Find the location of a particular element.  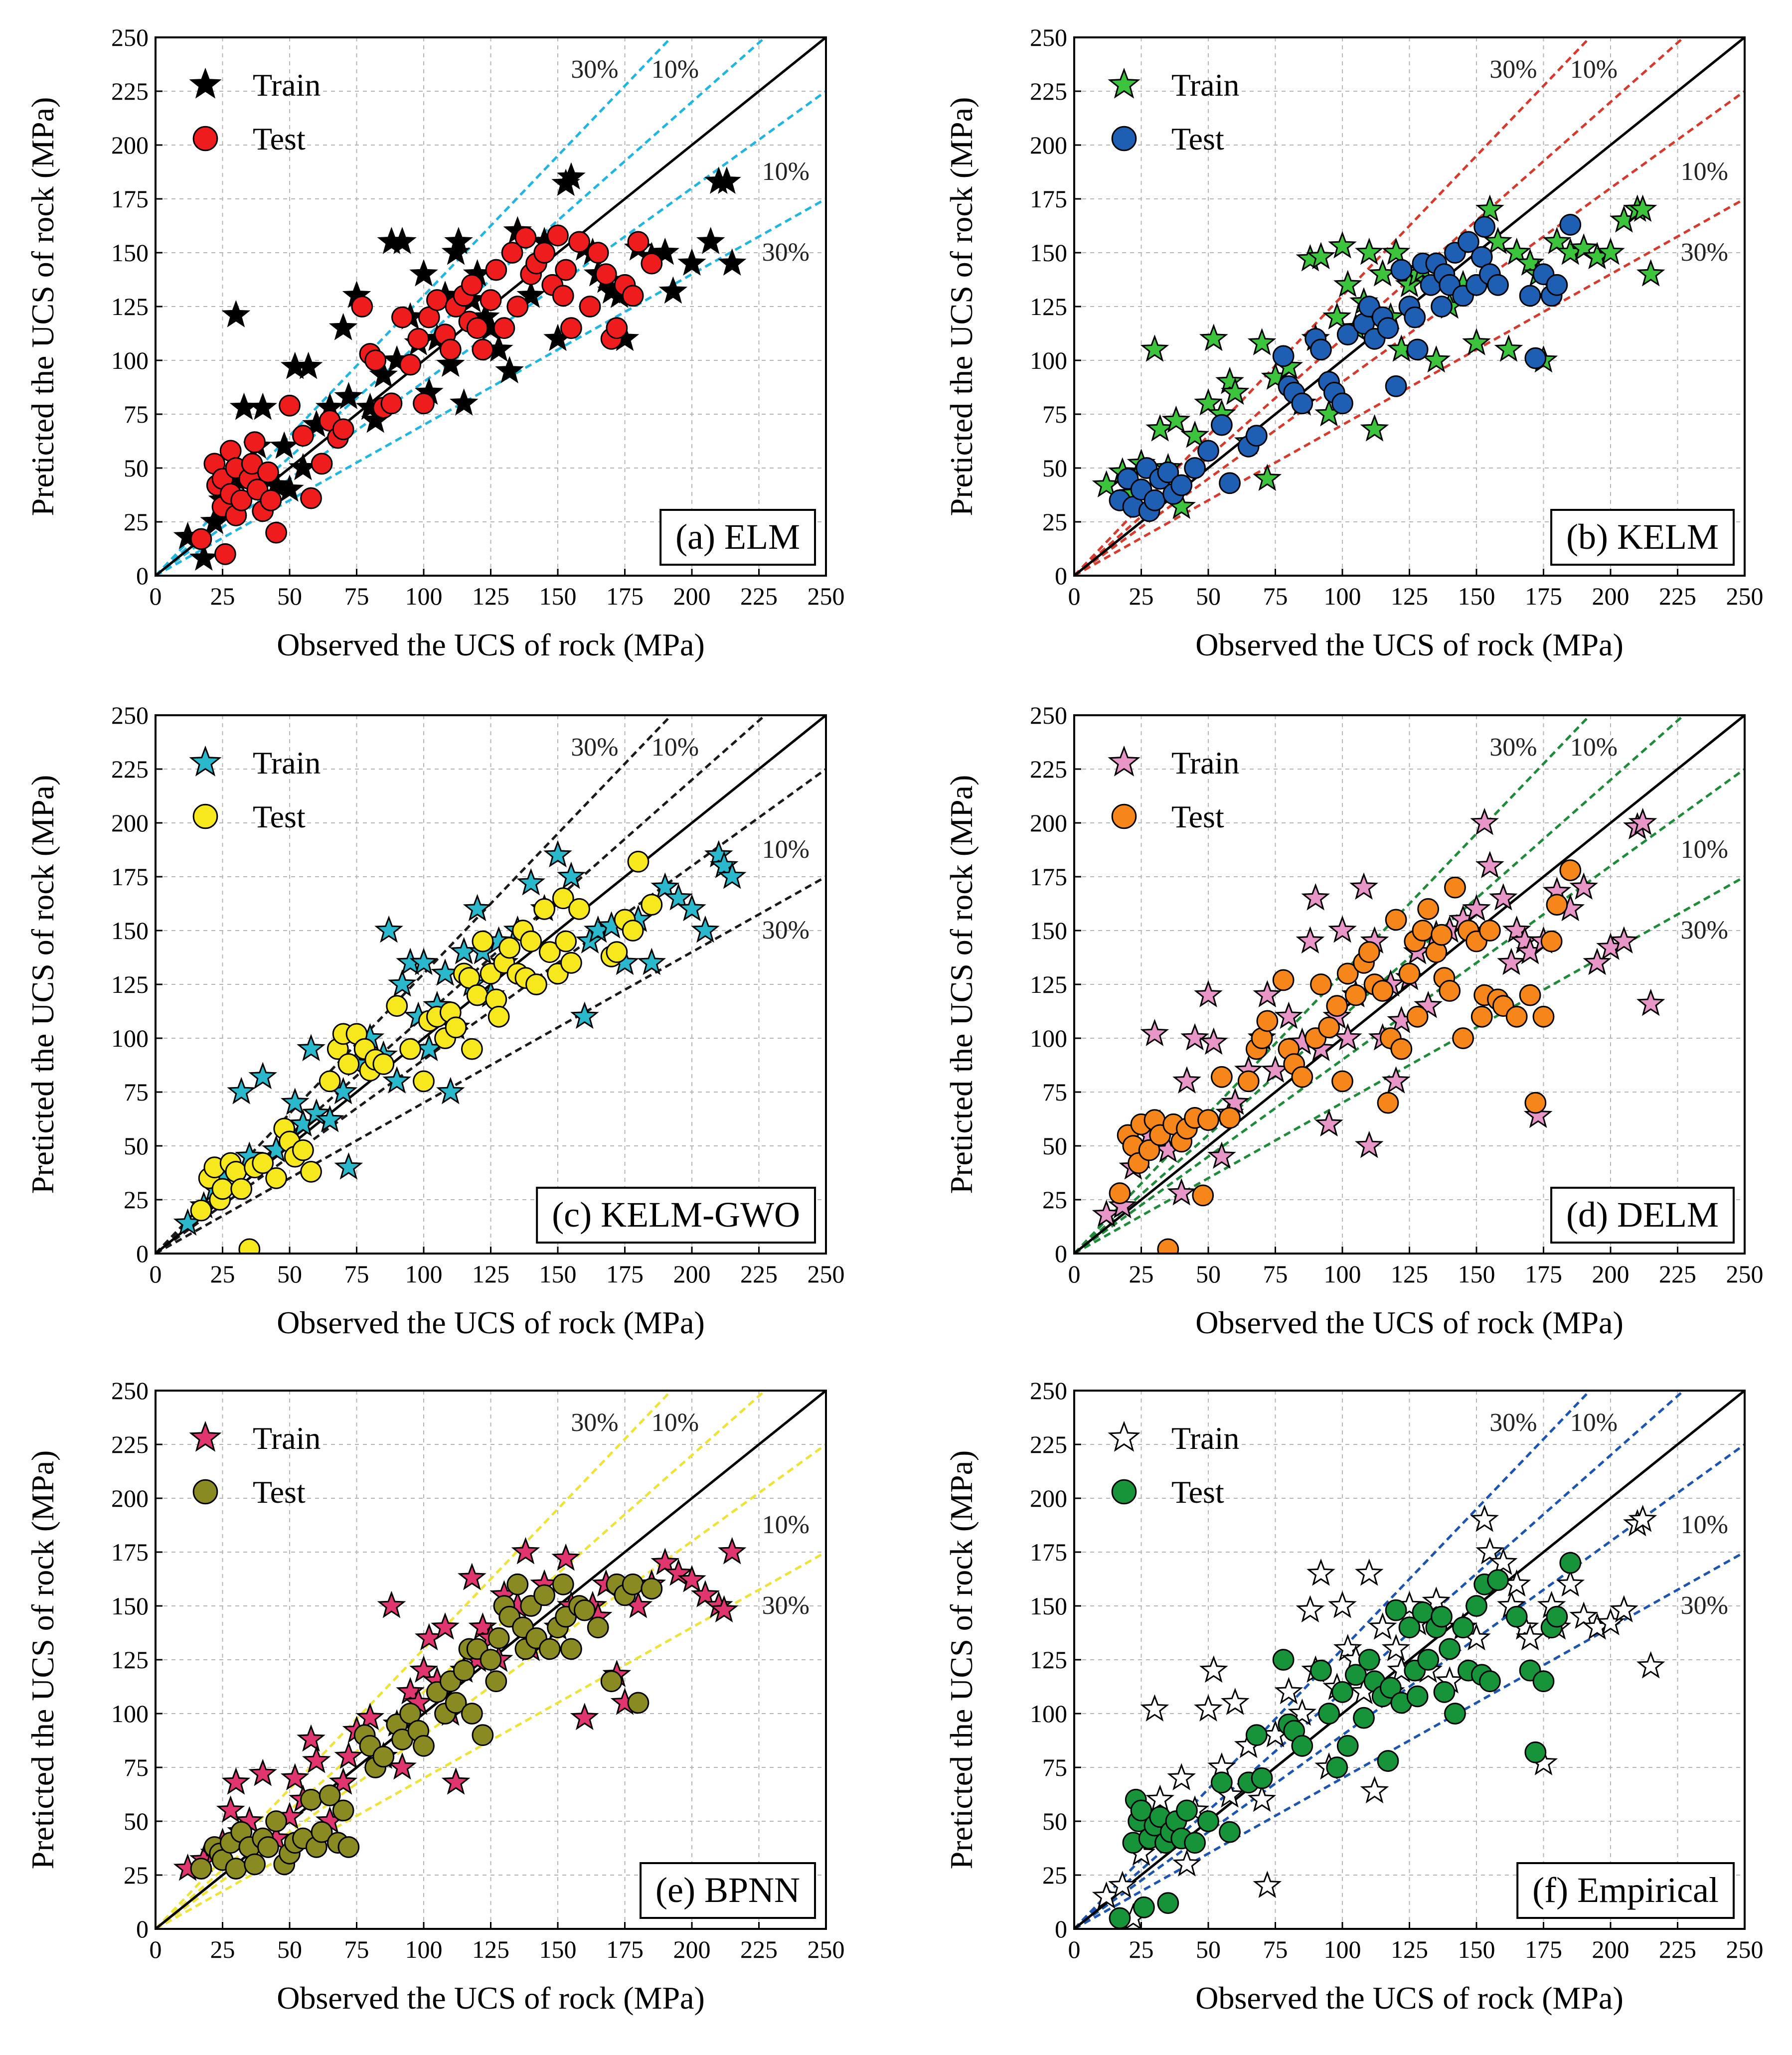

y-tick-label: 250 is located at coordinates (130, 715).